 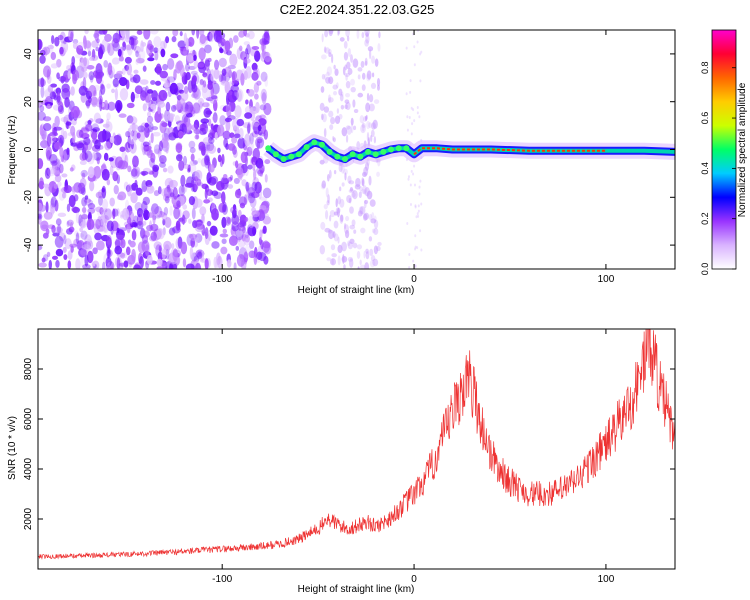 I want to click on spectrogram-y-label: Frequency (Hz), so click(x=12, y=150).